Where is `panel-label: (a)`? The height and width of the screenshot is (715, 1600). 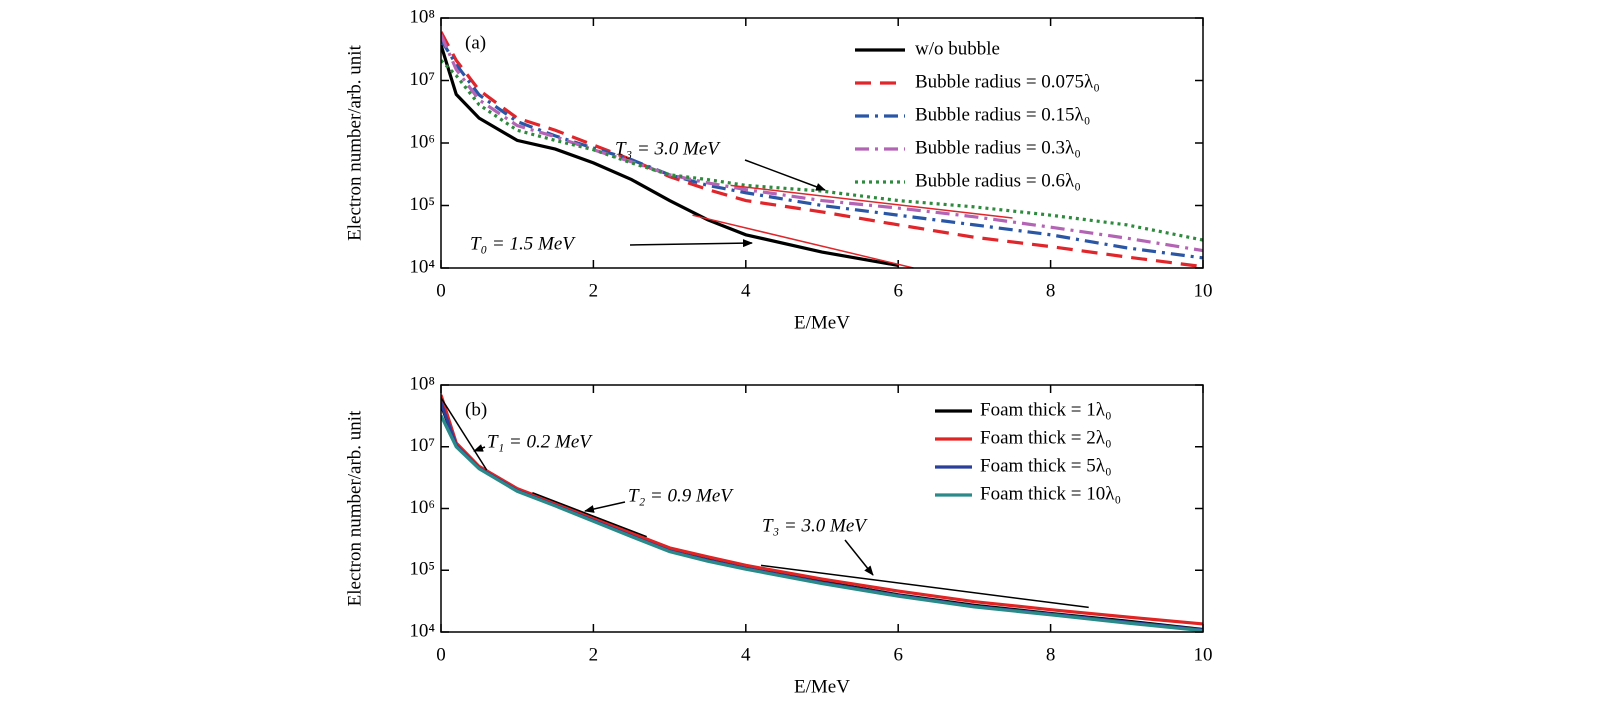 panel-label: (a) is located at coordinates (475, 42).